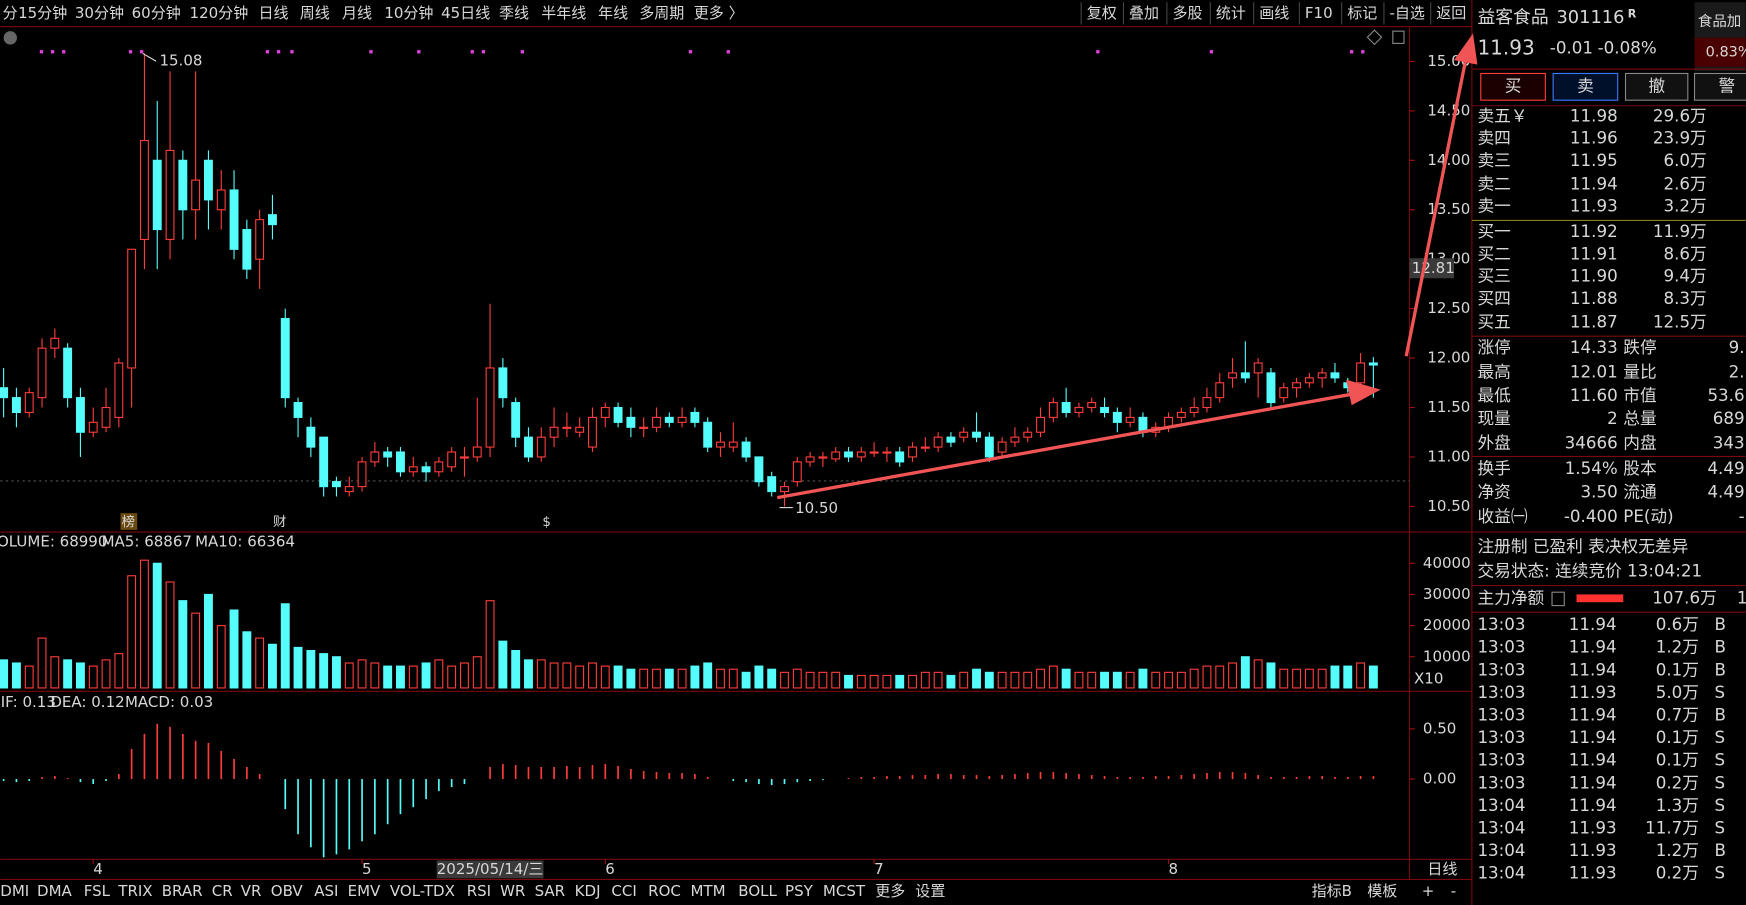  I want to click on button-label: 警, so click(1726, 85).